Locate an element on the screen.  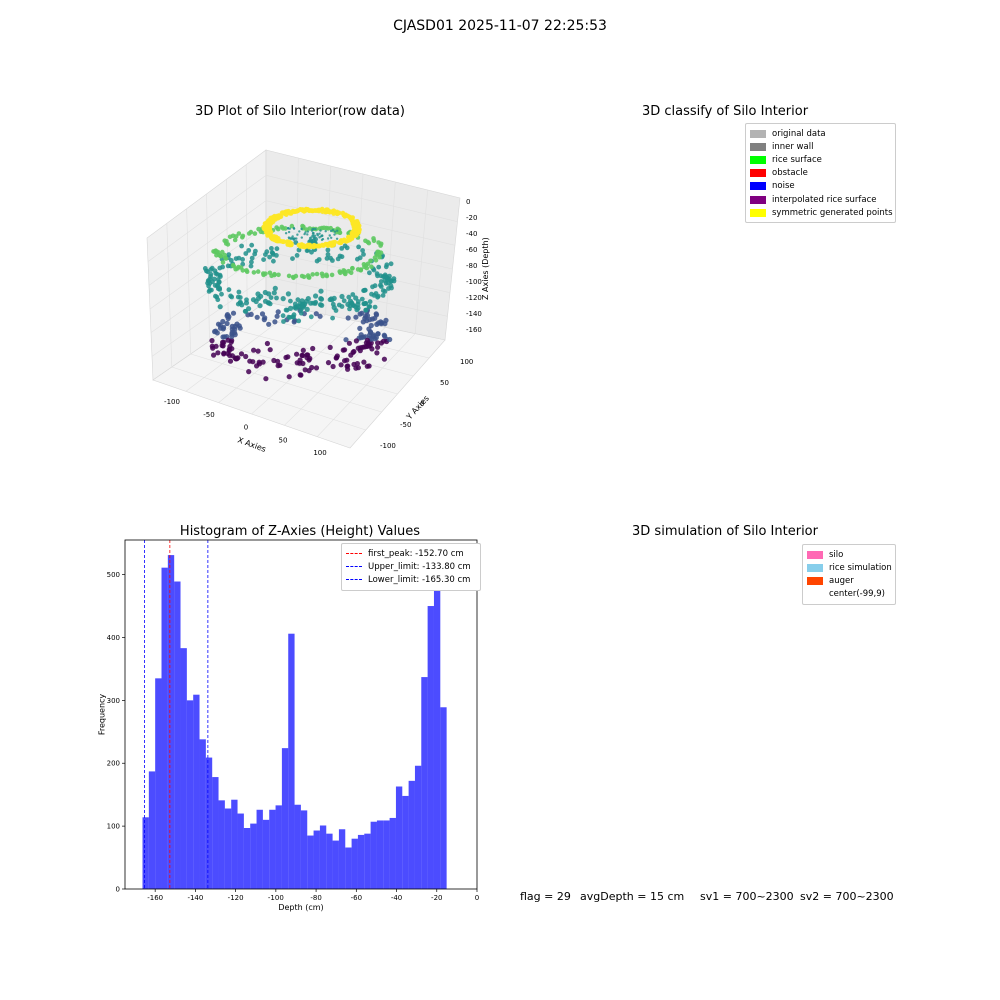
y-tick-label: 50 is located at coordinates (444, 383).